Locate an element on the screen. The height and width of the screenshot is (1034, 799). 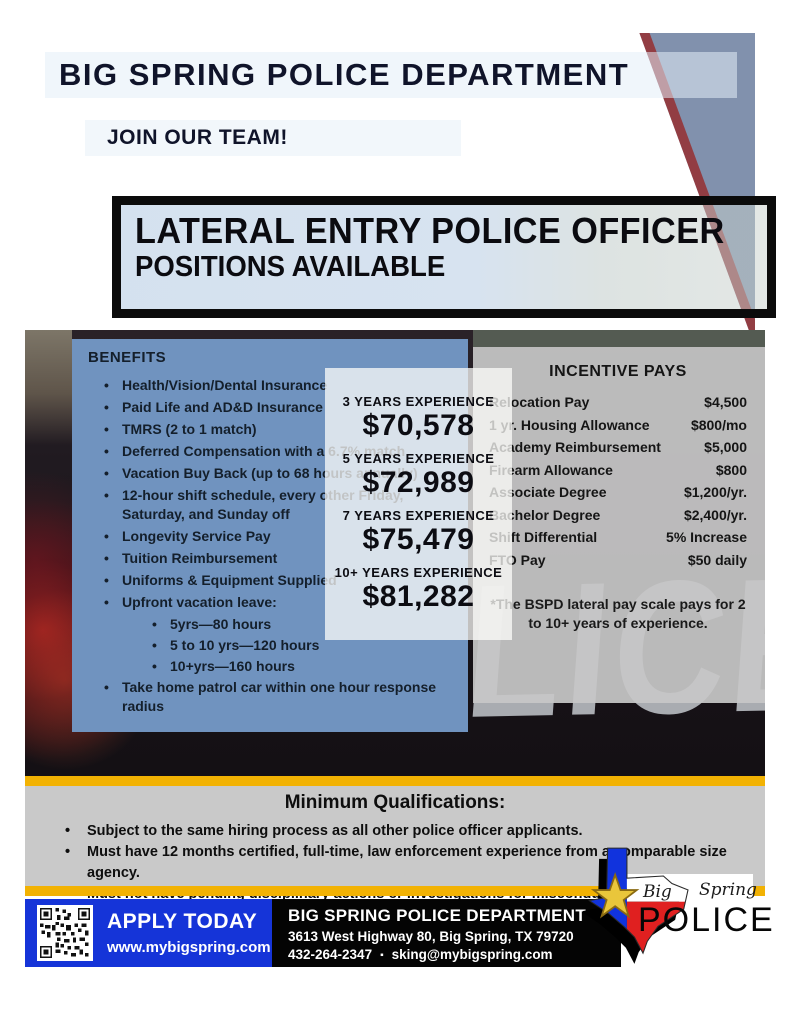
incentive-value: $2,400/yr. is located at coordinates (715, 514).